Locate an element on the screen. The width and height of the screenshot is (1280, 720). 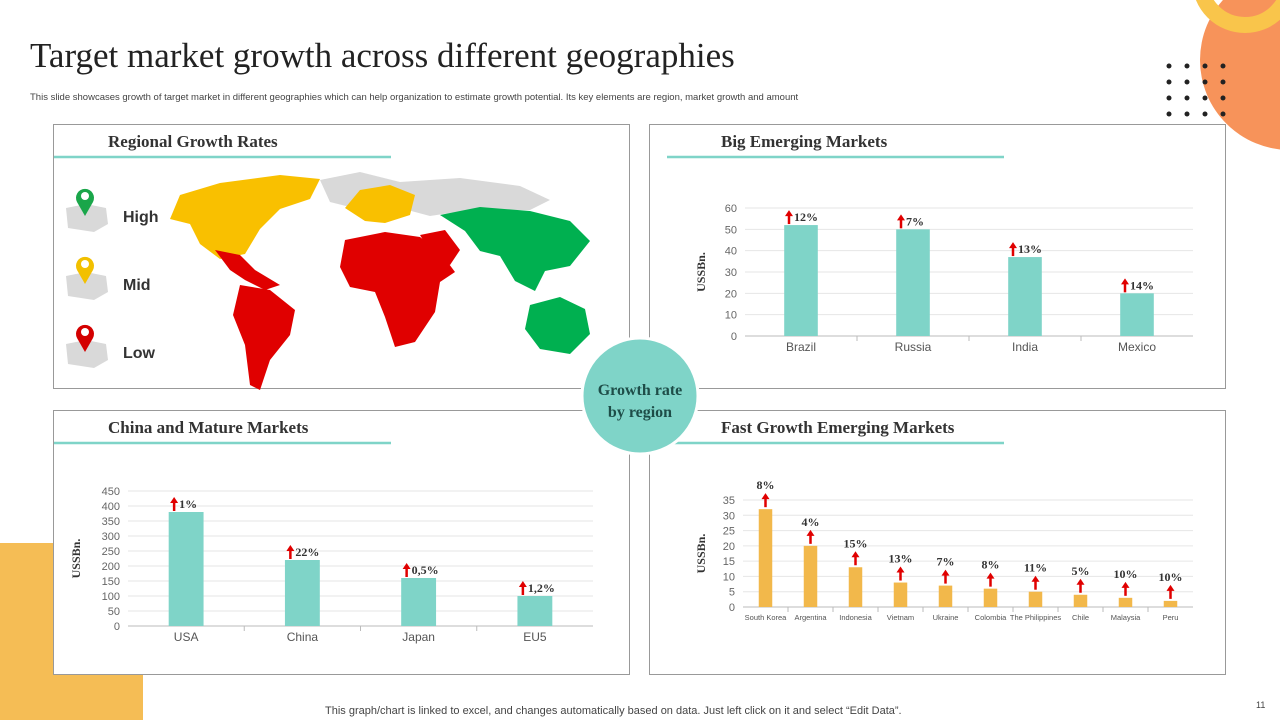
y-tick-label: 60 is located at coordinates (731, 209).